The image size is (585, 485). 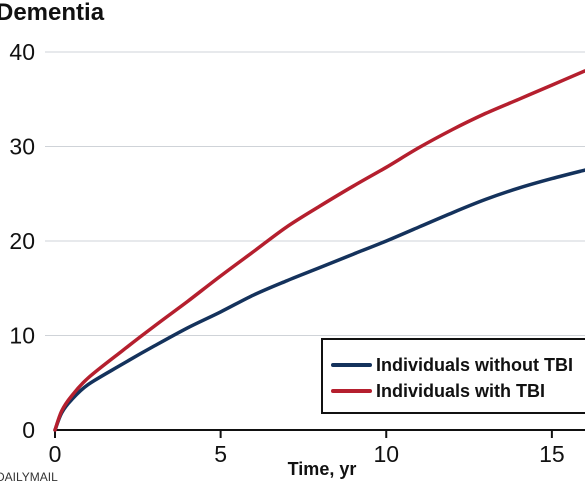 I want to click on x-tick-label-1: 5, so click(x=220, y=454).